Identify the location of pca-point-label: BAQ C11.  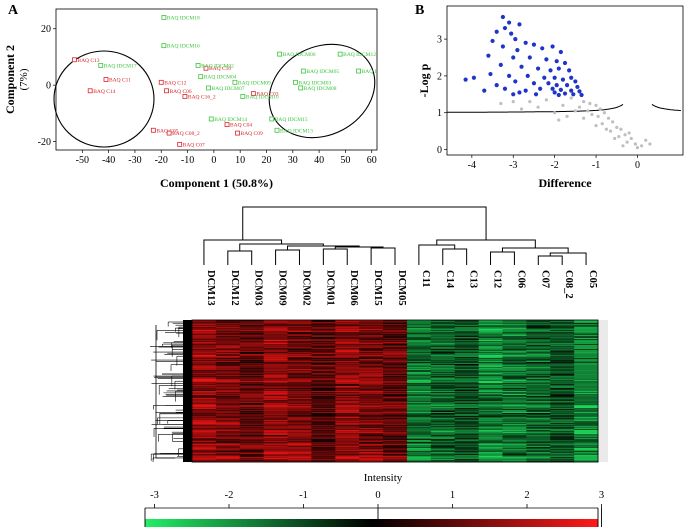
(120, 81).